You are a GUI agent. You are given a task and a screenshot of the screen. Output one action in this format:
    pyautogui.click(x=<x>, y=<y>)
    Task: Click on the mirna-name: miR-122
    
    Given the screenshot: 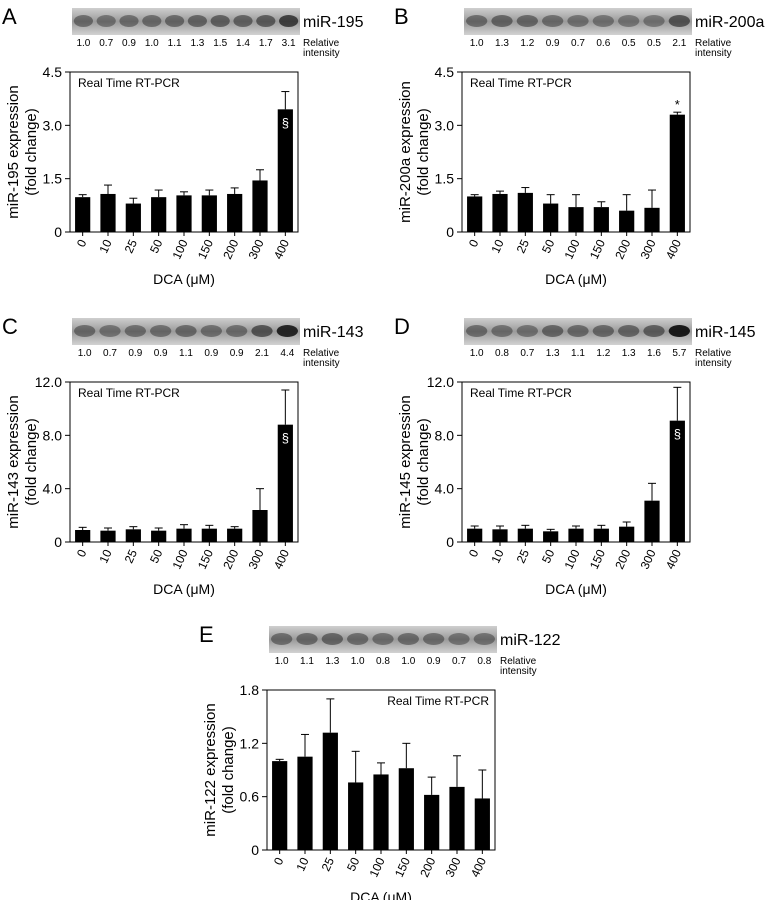 What is the action you would take?
    pyautogui.click(x=530, y=640)
    